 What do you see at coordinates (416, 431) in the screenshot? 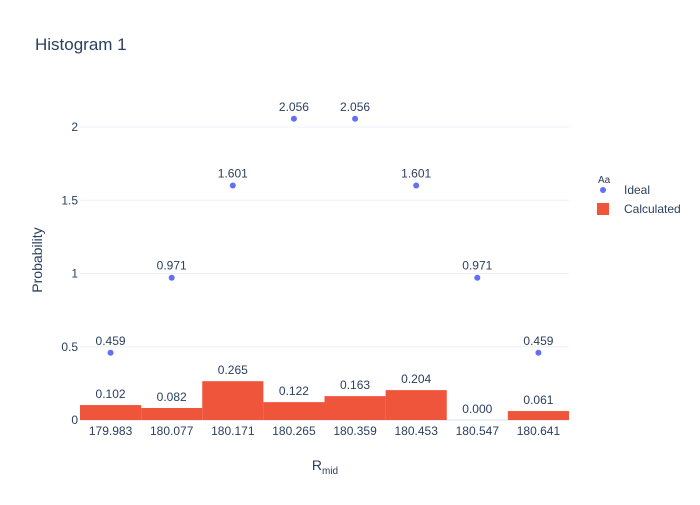
I see `x-tick-label: 180.453` at bounding box center [416, 431].